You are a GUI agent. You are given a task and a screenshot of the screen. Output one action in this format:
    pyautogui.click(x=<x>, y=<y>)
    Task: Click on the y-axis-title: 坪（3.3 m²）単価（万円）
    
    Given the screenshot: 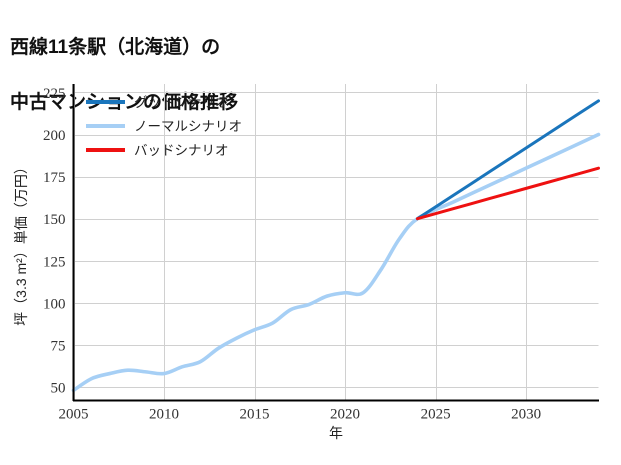 What is the action you would take?
    pyautogui.click(x=21, y=243)
    